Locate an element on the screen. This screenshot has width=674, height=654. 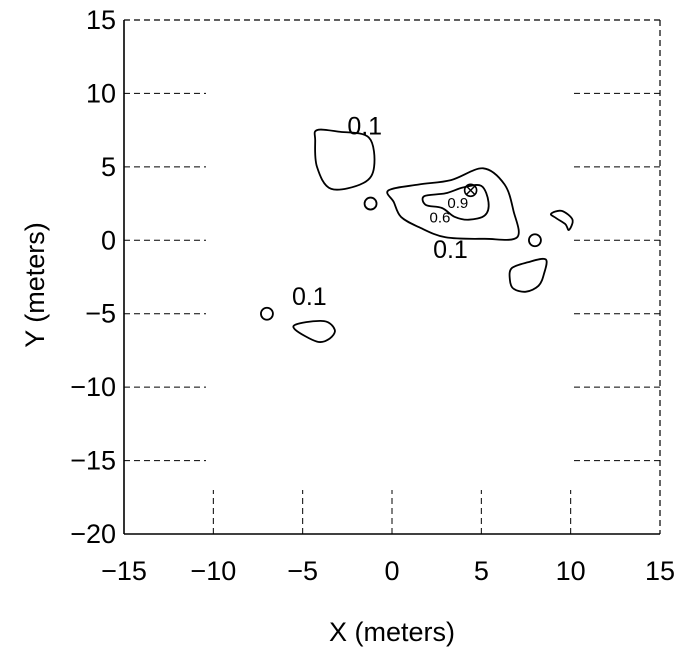
y-tick-label: −10 is located at coordinates (93, 387).